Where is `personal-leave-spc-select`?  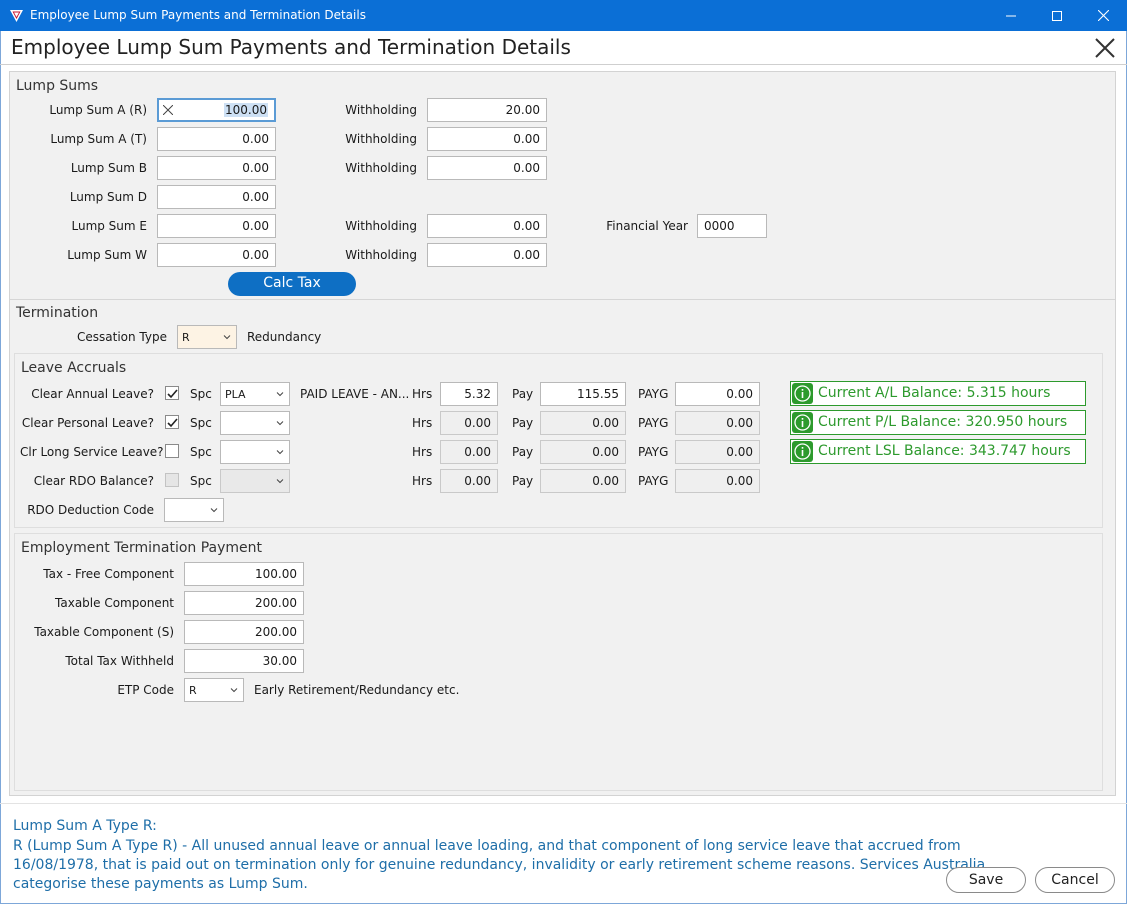 personal-leave-spc-select is located at coordinates (255, 423).